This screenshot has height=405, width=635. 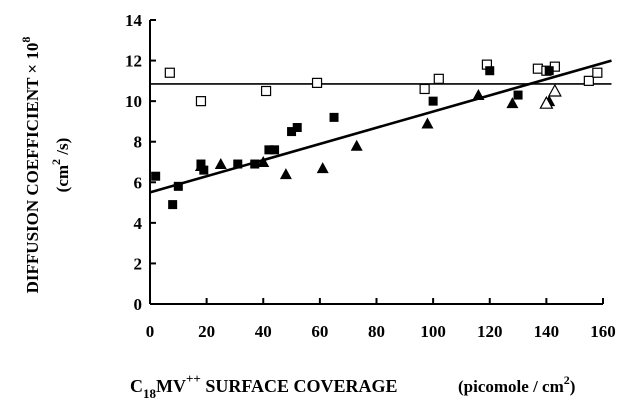 I want to click on y-tick-label: 6, so click(x=138, y=182).